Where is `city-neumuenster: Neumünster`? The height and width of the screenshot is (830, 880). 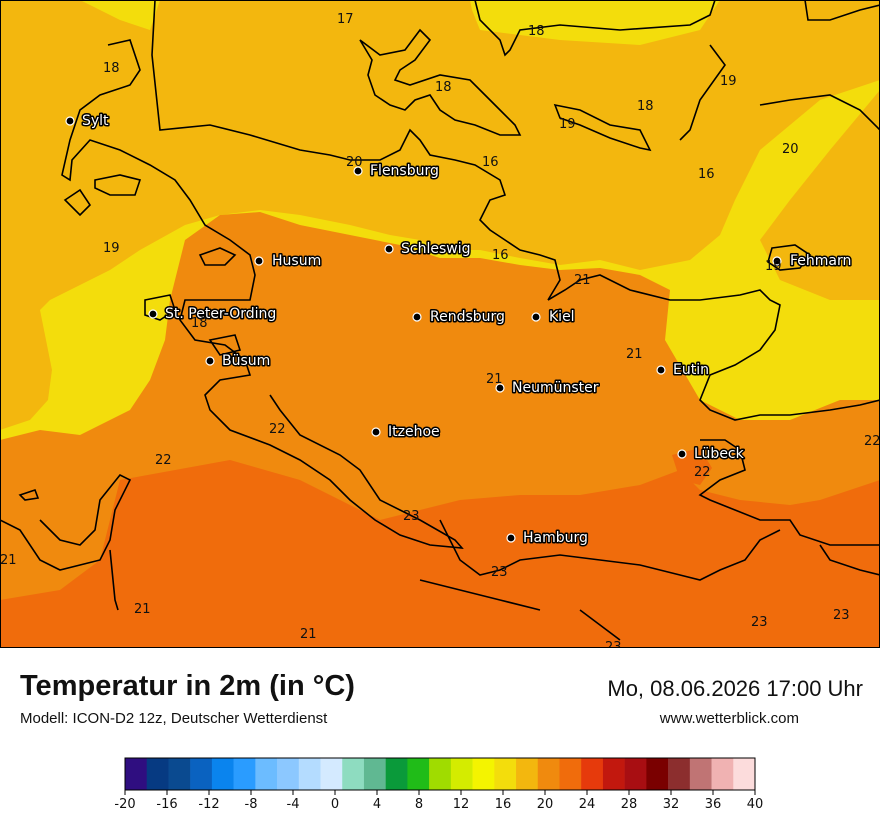 city-neumuenster: Neumünster is located at coordinates (547, 388).